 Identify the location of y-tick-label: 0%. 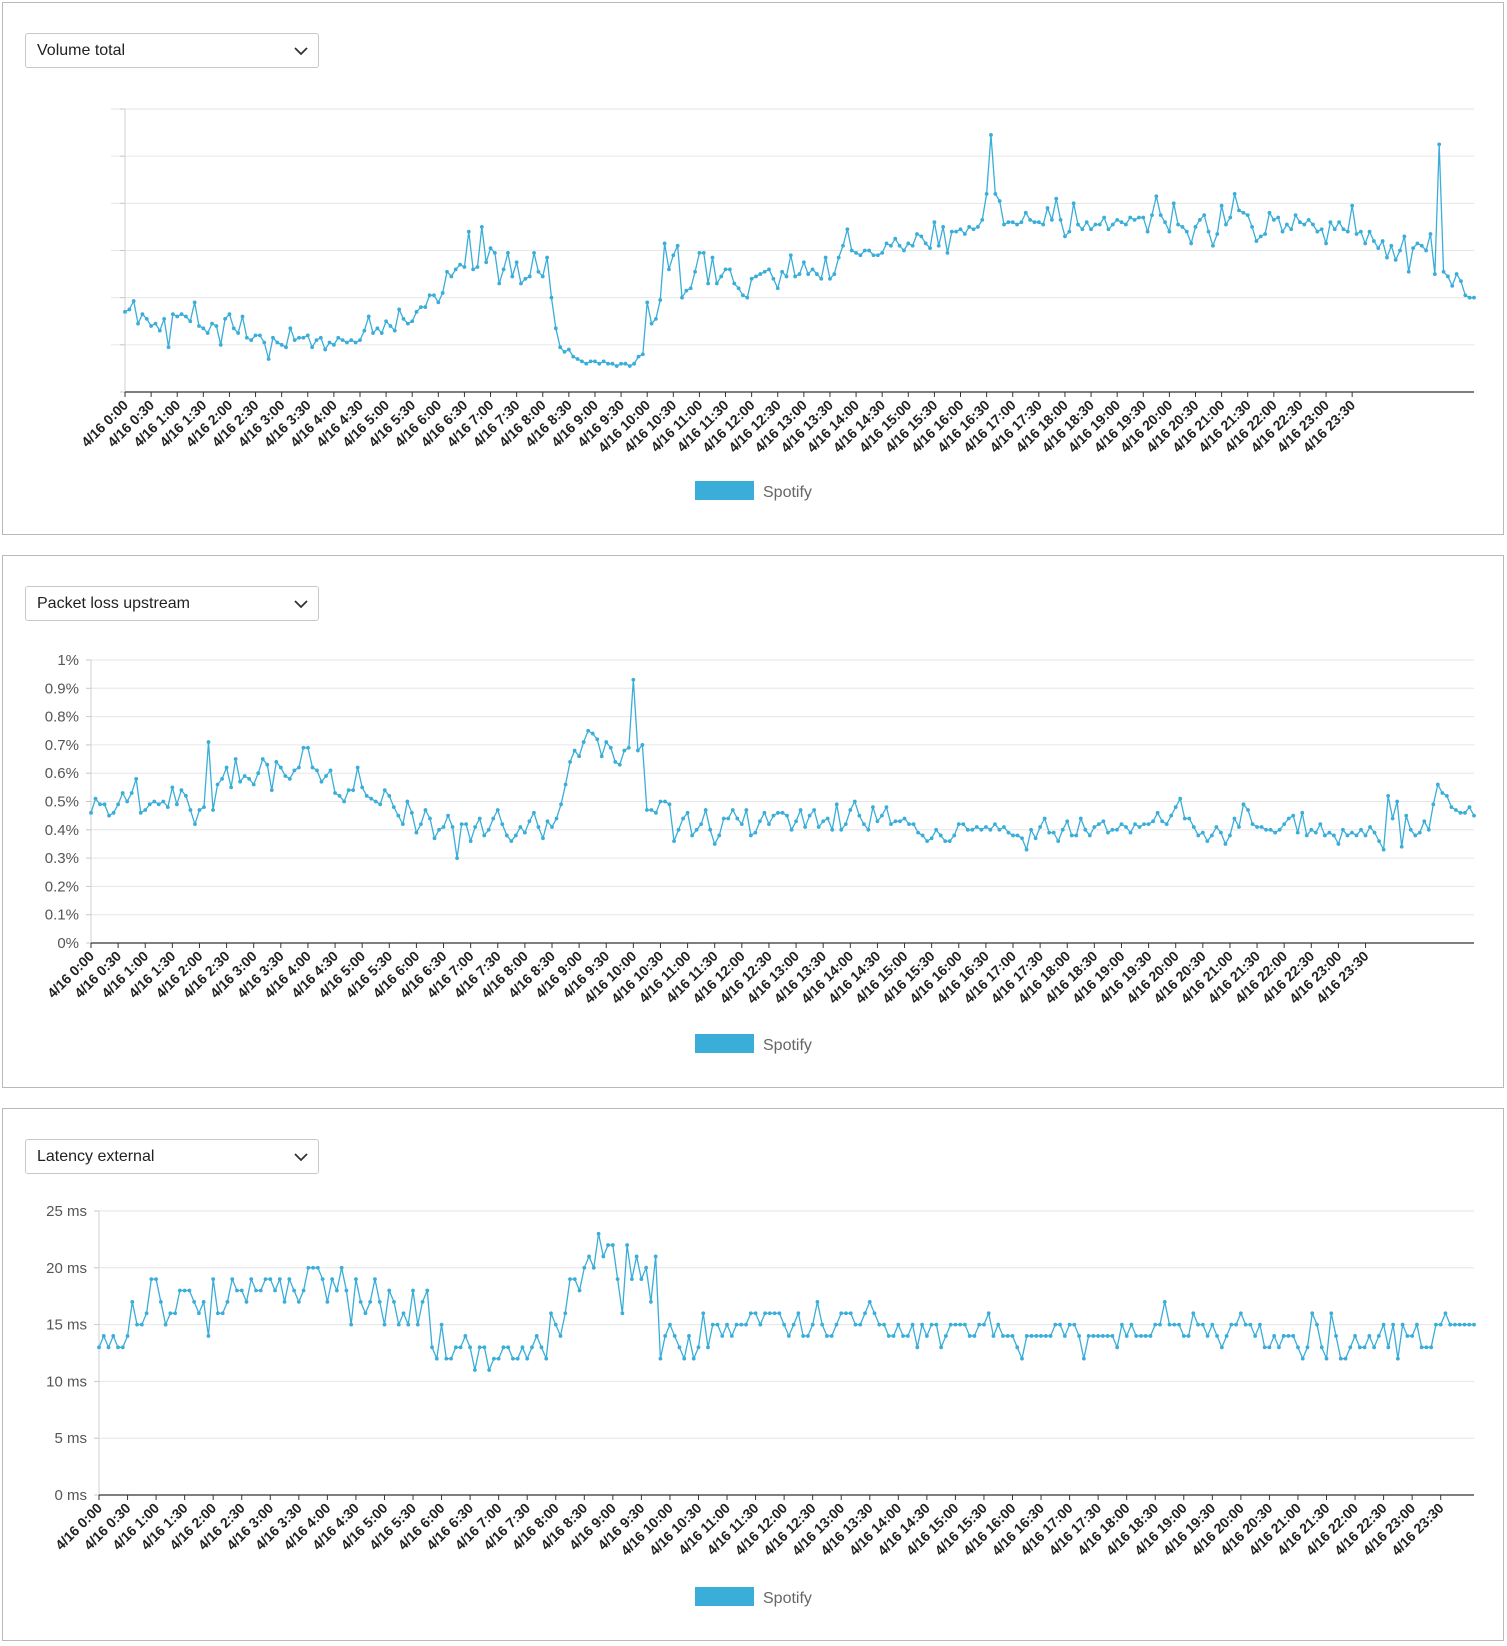
(68, 943).